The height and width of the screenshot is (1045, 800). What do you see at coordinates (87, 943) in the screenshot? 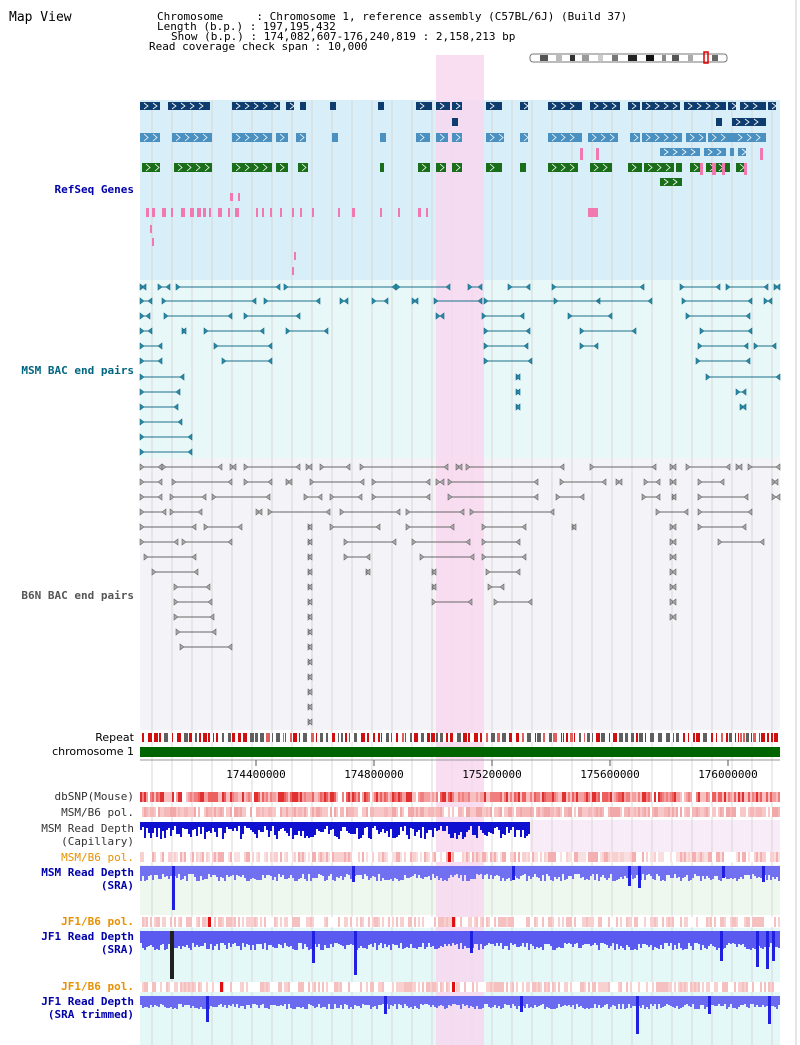
I see `track-label-jf1-depth-sra: JF1 Read Depth (SRA)` at bounding box center [87, 943].